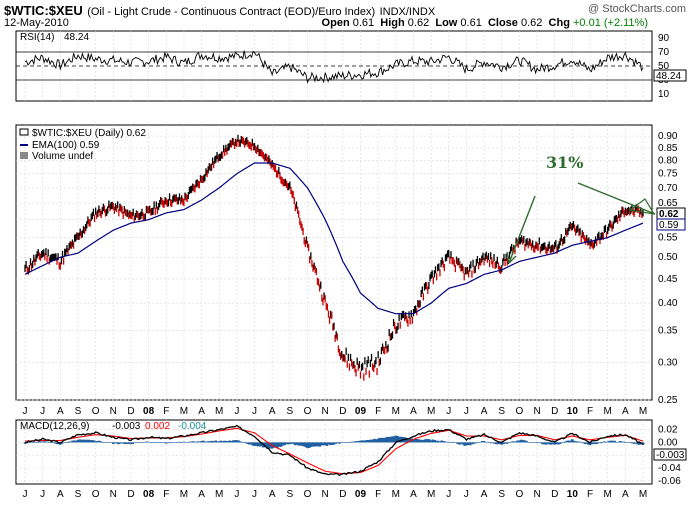  Describe the element at coordinates (554, 411) in the screenshot. I see `x-tick-label: D` at that location.